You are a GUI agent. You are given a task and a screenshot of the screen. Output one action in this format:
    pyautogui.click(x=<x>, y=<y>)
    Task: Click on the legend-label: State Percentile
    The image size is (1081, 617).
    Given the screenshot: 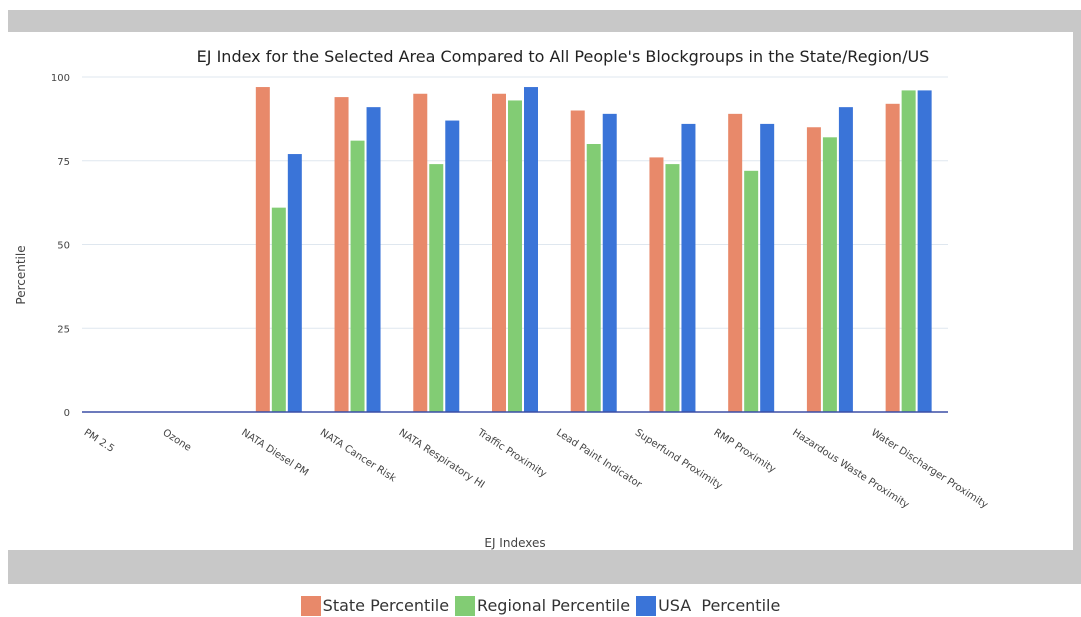 What is the action you would take?
    pyautogui.click(x=386, y=605)
    